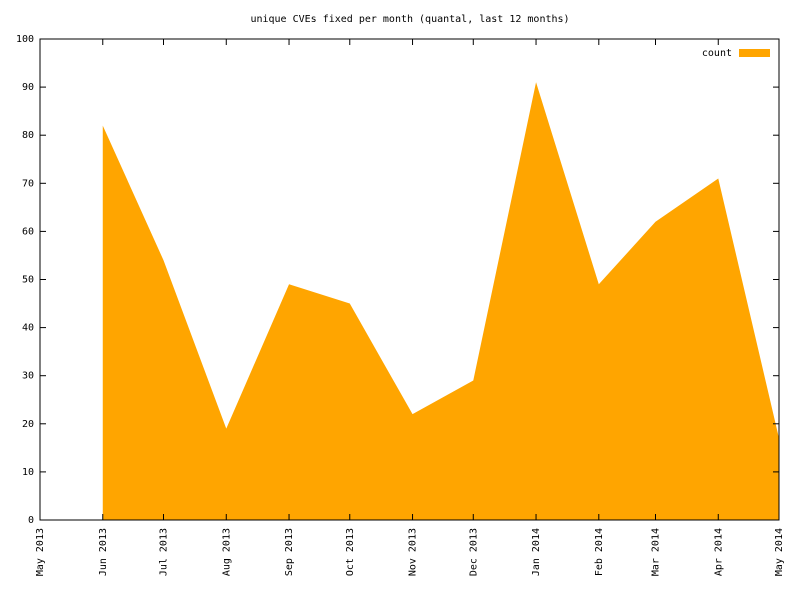 This screenshot has height=600, width=800. Describe the element at coordinates (226, 552) in the screenshot. I see `x-tick-label: Aug 2013` at that location.